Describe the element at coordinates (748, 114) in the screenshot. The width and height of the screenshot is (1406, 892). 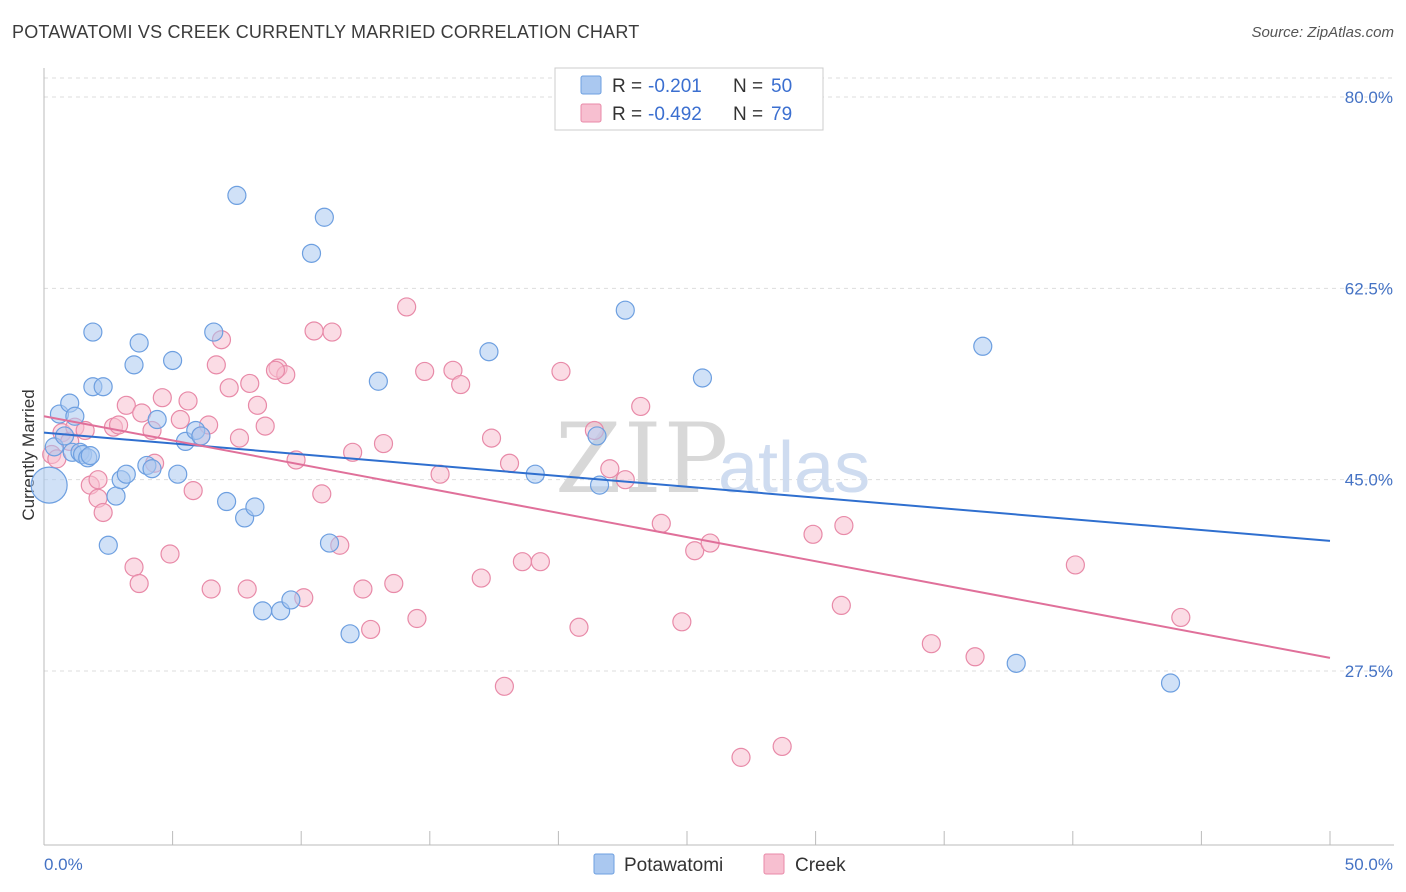
I see `creek-n-label: N =` at that location.